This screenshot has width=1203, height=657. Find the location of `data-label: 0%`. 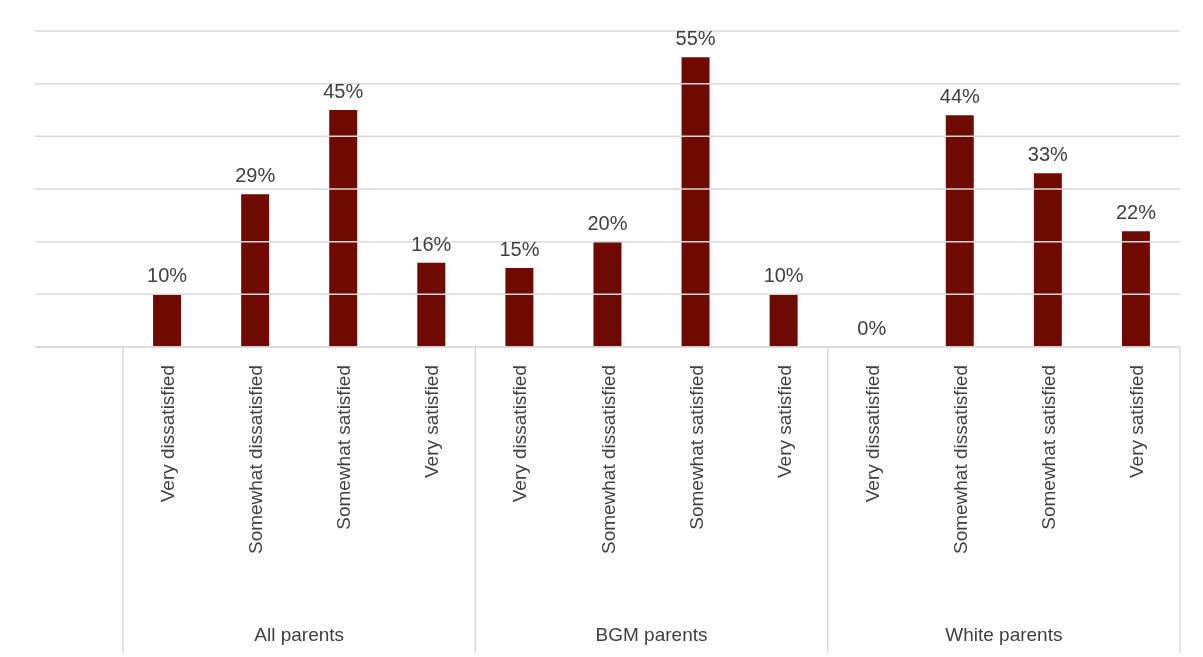

data-label: 0% is located at coordinates (872, 328).